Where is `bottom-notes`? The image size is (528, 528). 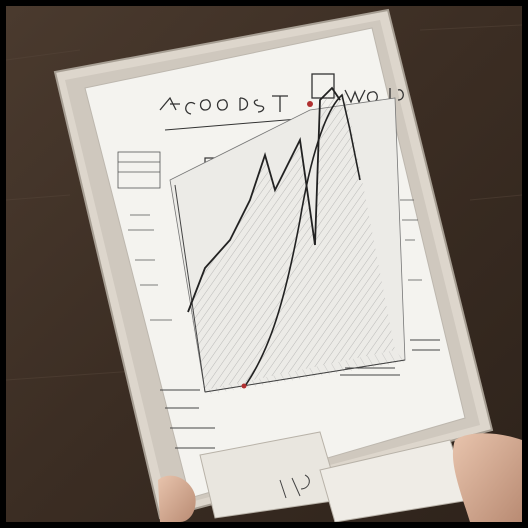 bottom-notes is located at coordinates (300, 394).